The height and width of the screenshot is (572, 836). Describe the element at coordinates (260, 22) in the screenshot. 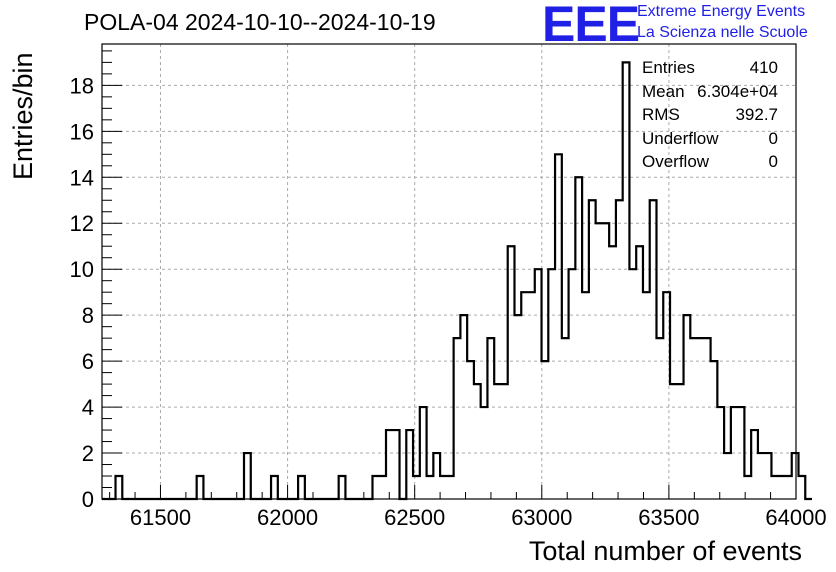

I see `chart-title: POLA-04 2024-10-10--2024-10-19` at that location.